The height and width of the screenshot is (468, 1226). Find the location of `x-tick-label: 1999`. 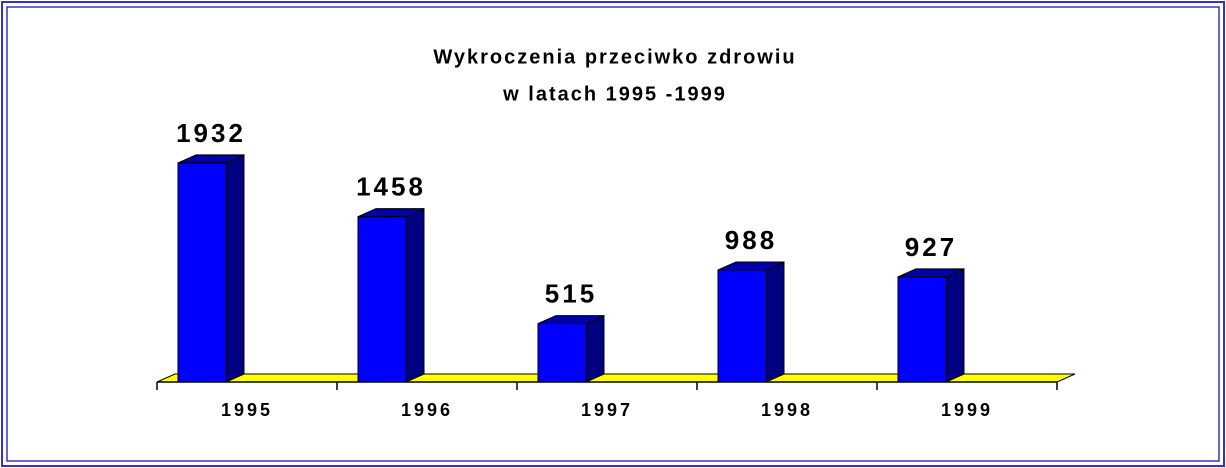

x-tick-label: 1999 is located at coordinates (967, 410).